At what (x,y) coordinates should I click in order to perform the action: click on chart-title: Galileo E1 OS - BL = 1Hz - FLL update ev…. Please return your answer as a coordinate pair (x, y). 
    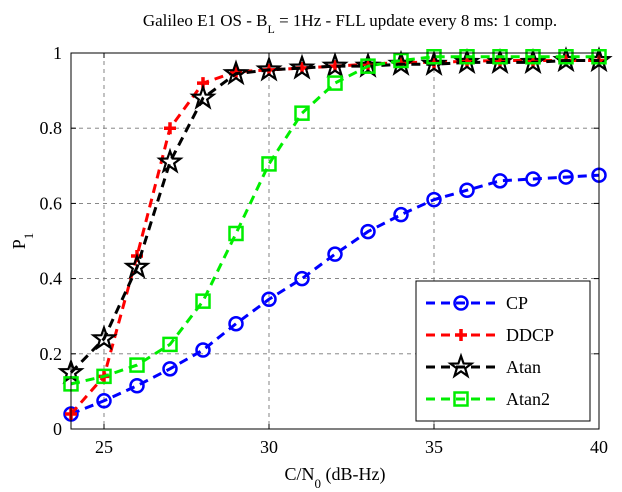
    Looking at the image, I should click on (350, 23).